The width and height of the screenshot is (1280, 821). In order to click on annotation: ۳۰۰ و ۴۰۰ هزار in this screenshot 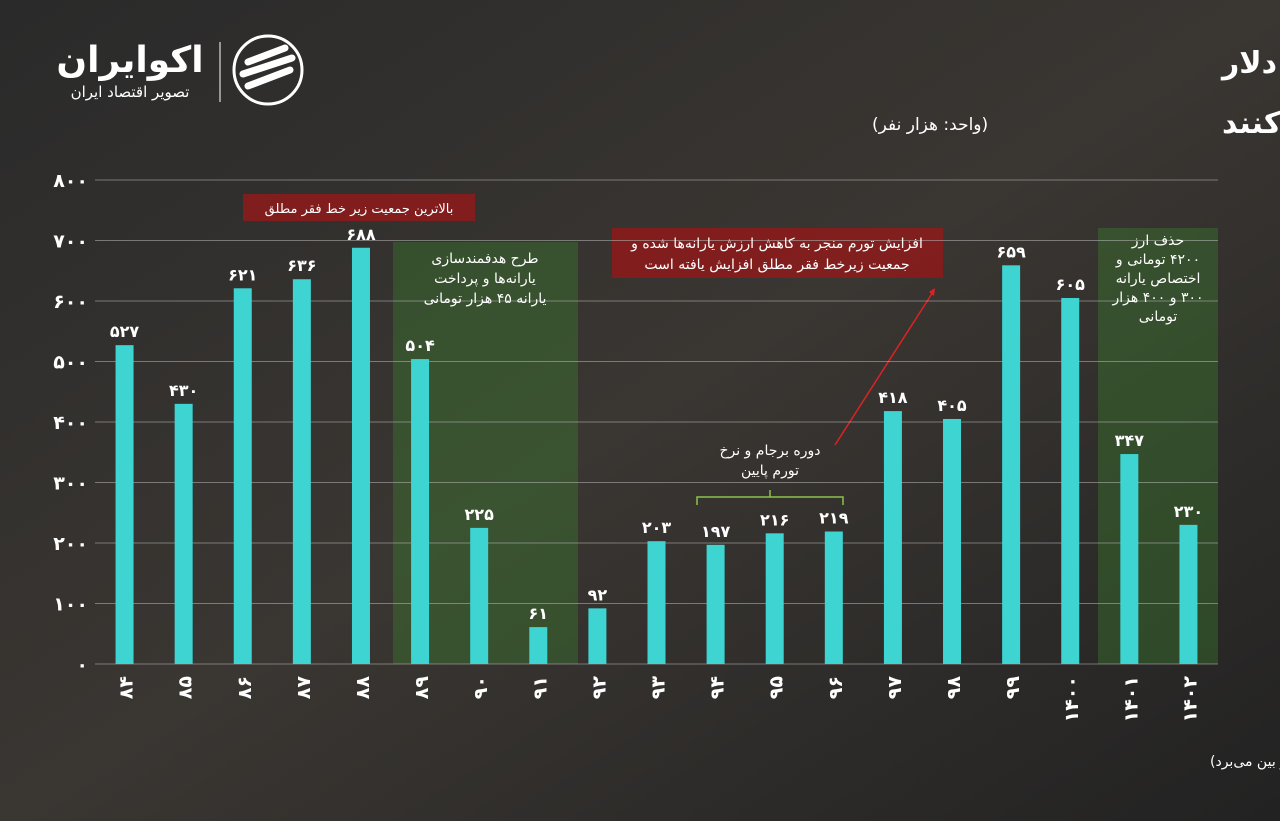, I will do `click(1157, 298)`.